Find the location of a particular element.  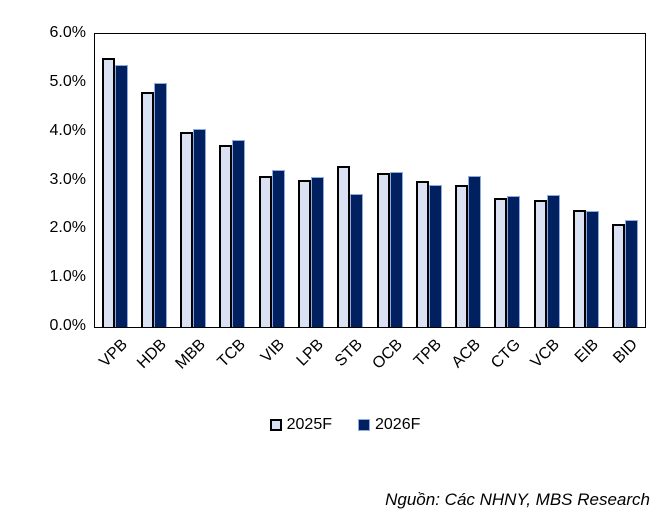

bar-group-acb is located at coordinates (468, 180).